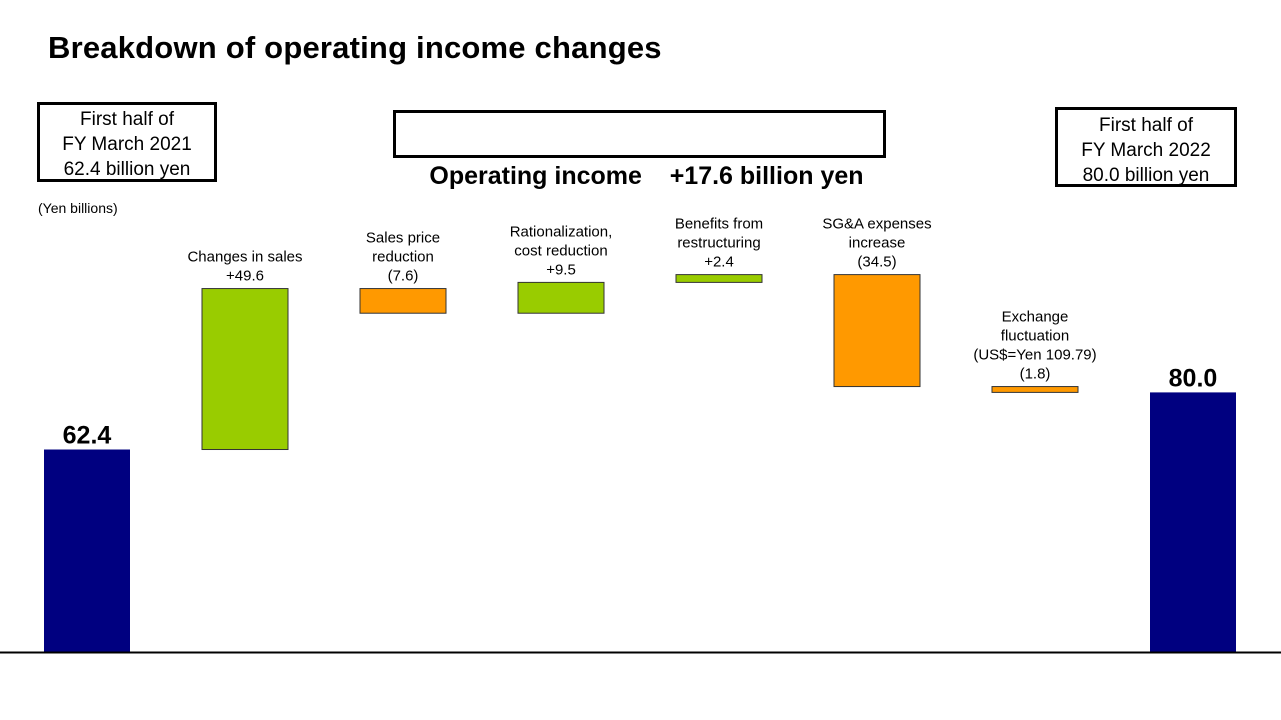  Describe the element at coordinates (127, 169) in the screenshot. I see `start-period-line3: 62.4 billion yen` at that location.